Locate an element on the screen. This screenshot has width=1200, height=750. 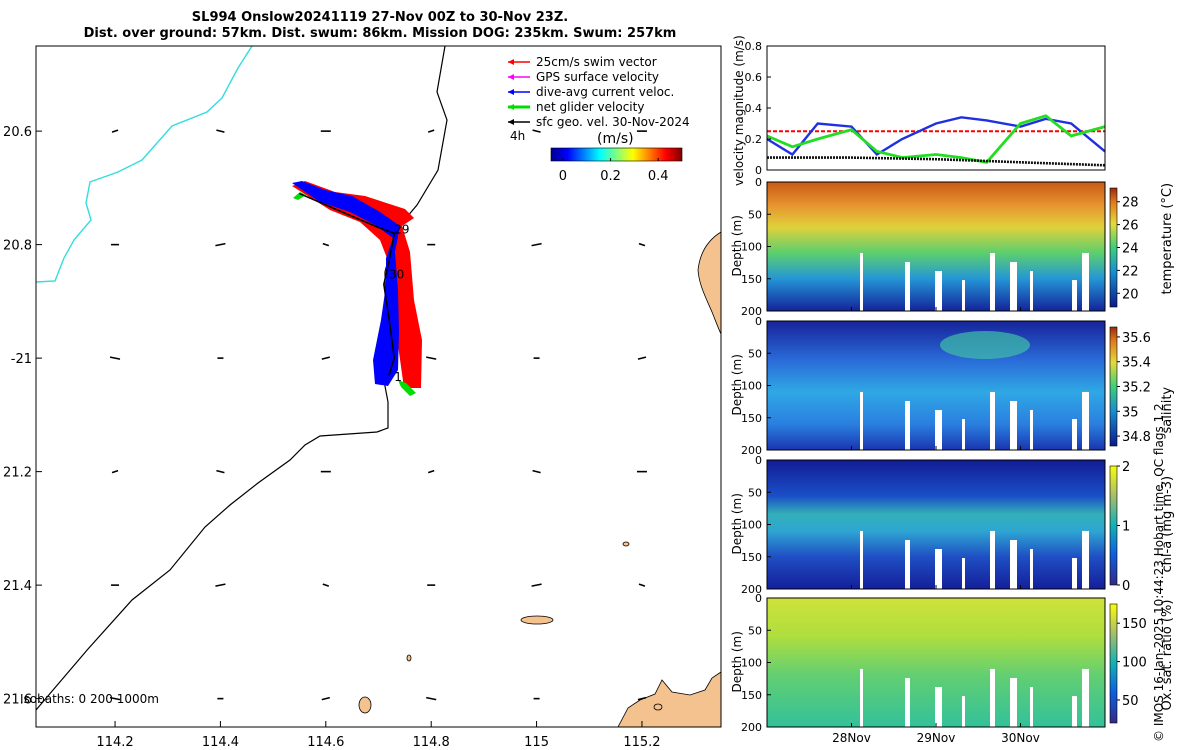
salinity-section-cbar-tick-label: 34.8 is located at coordinates (1136, 437).